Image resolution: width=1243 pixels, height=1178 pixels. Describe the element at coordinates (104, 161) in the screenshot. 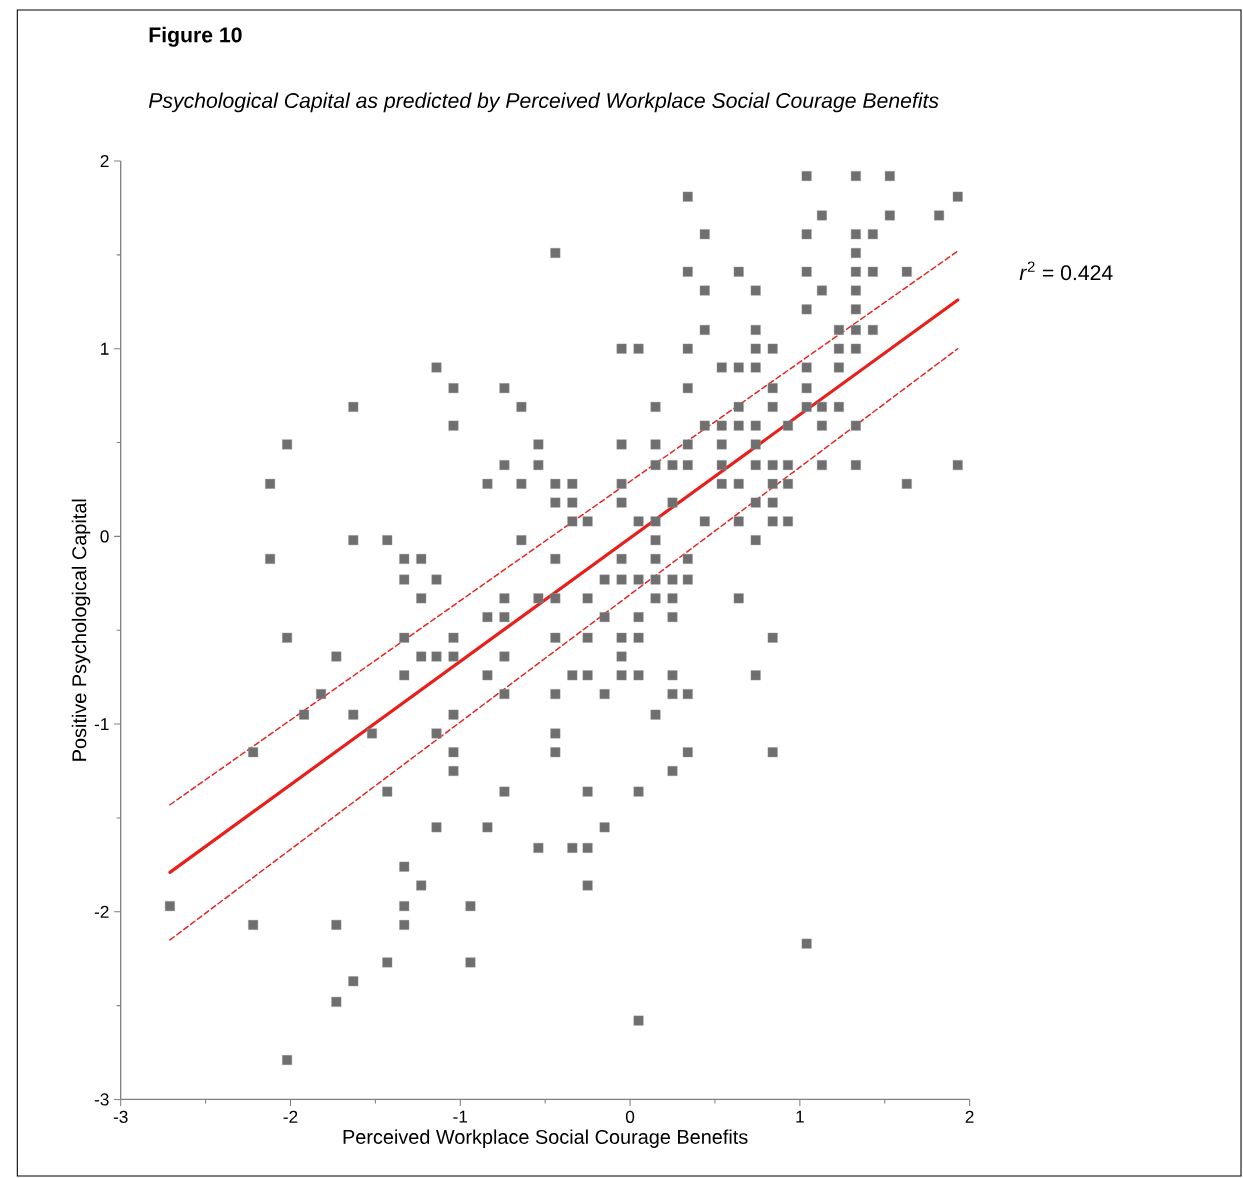

I see `y-tick-label: 2` at that location.